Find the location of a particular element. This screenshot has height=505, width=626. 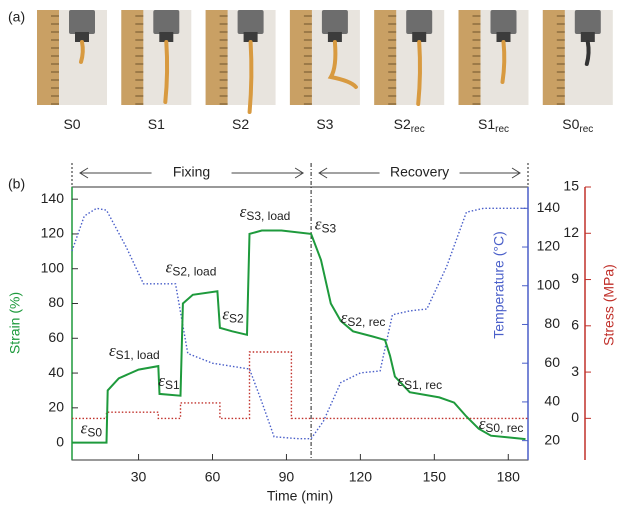

photo-label: S0rec is located at coordinates (577, 125).